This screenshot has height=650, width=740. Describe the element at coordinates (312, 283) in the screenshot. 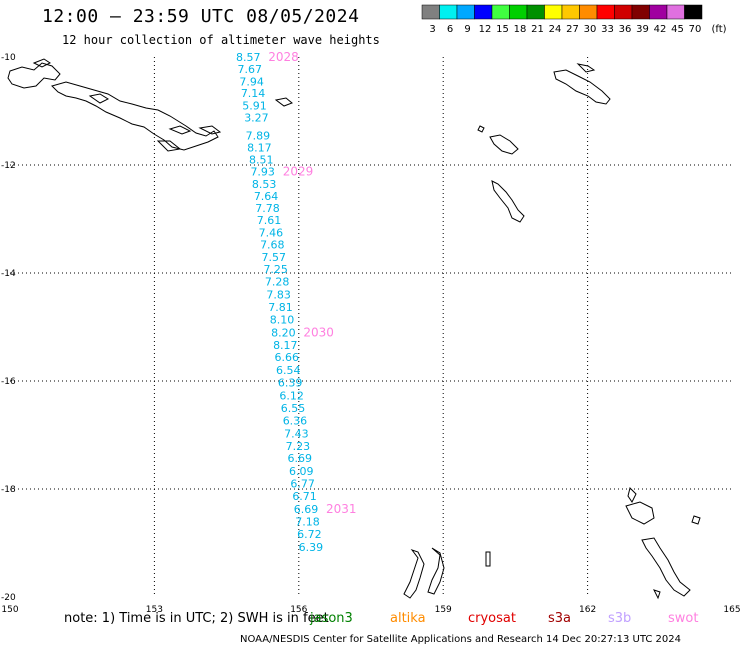

I see `track-time-labels: 2028 2029 2030 2031` at that location.